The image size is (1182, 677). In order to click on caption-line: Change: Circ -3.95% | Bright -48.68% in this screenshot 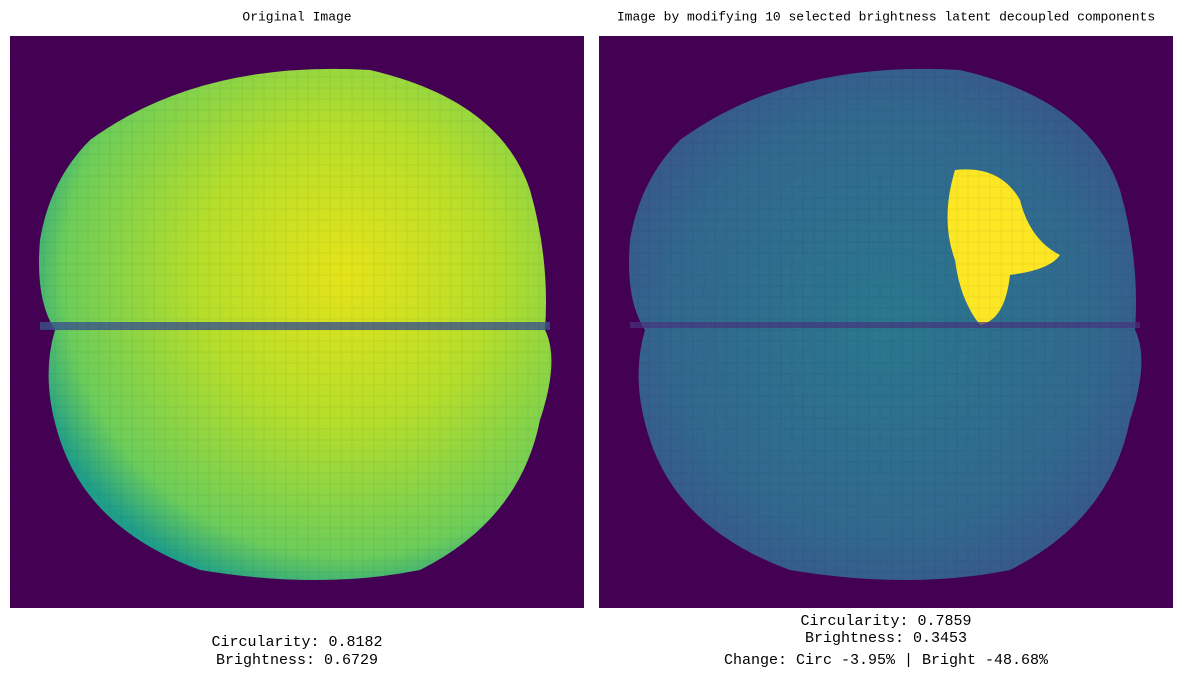, I will do `click(886, 660)`.